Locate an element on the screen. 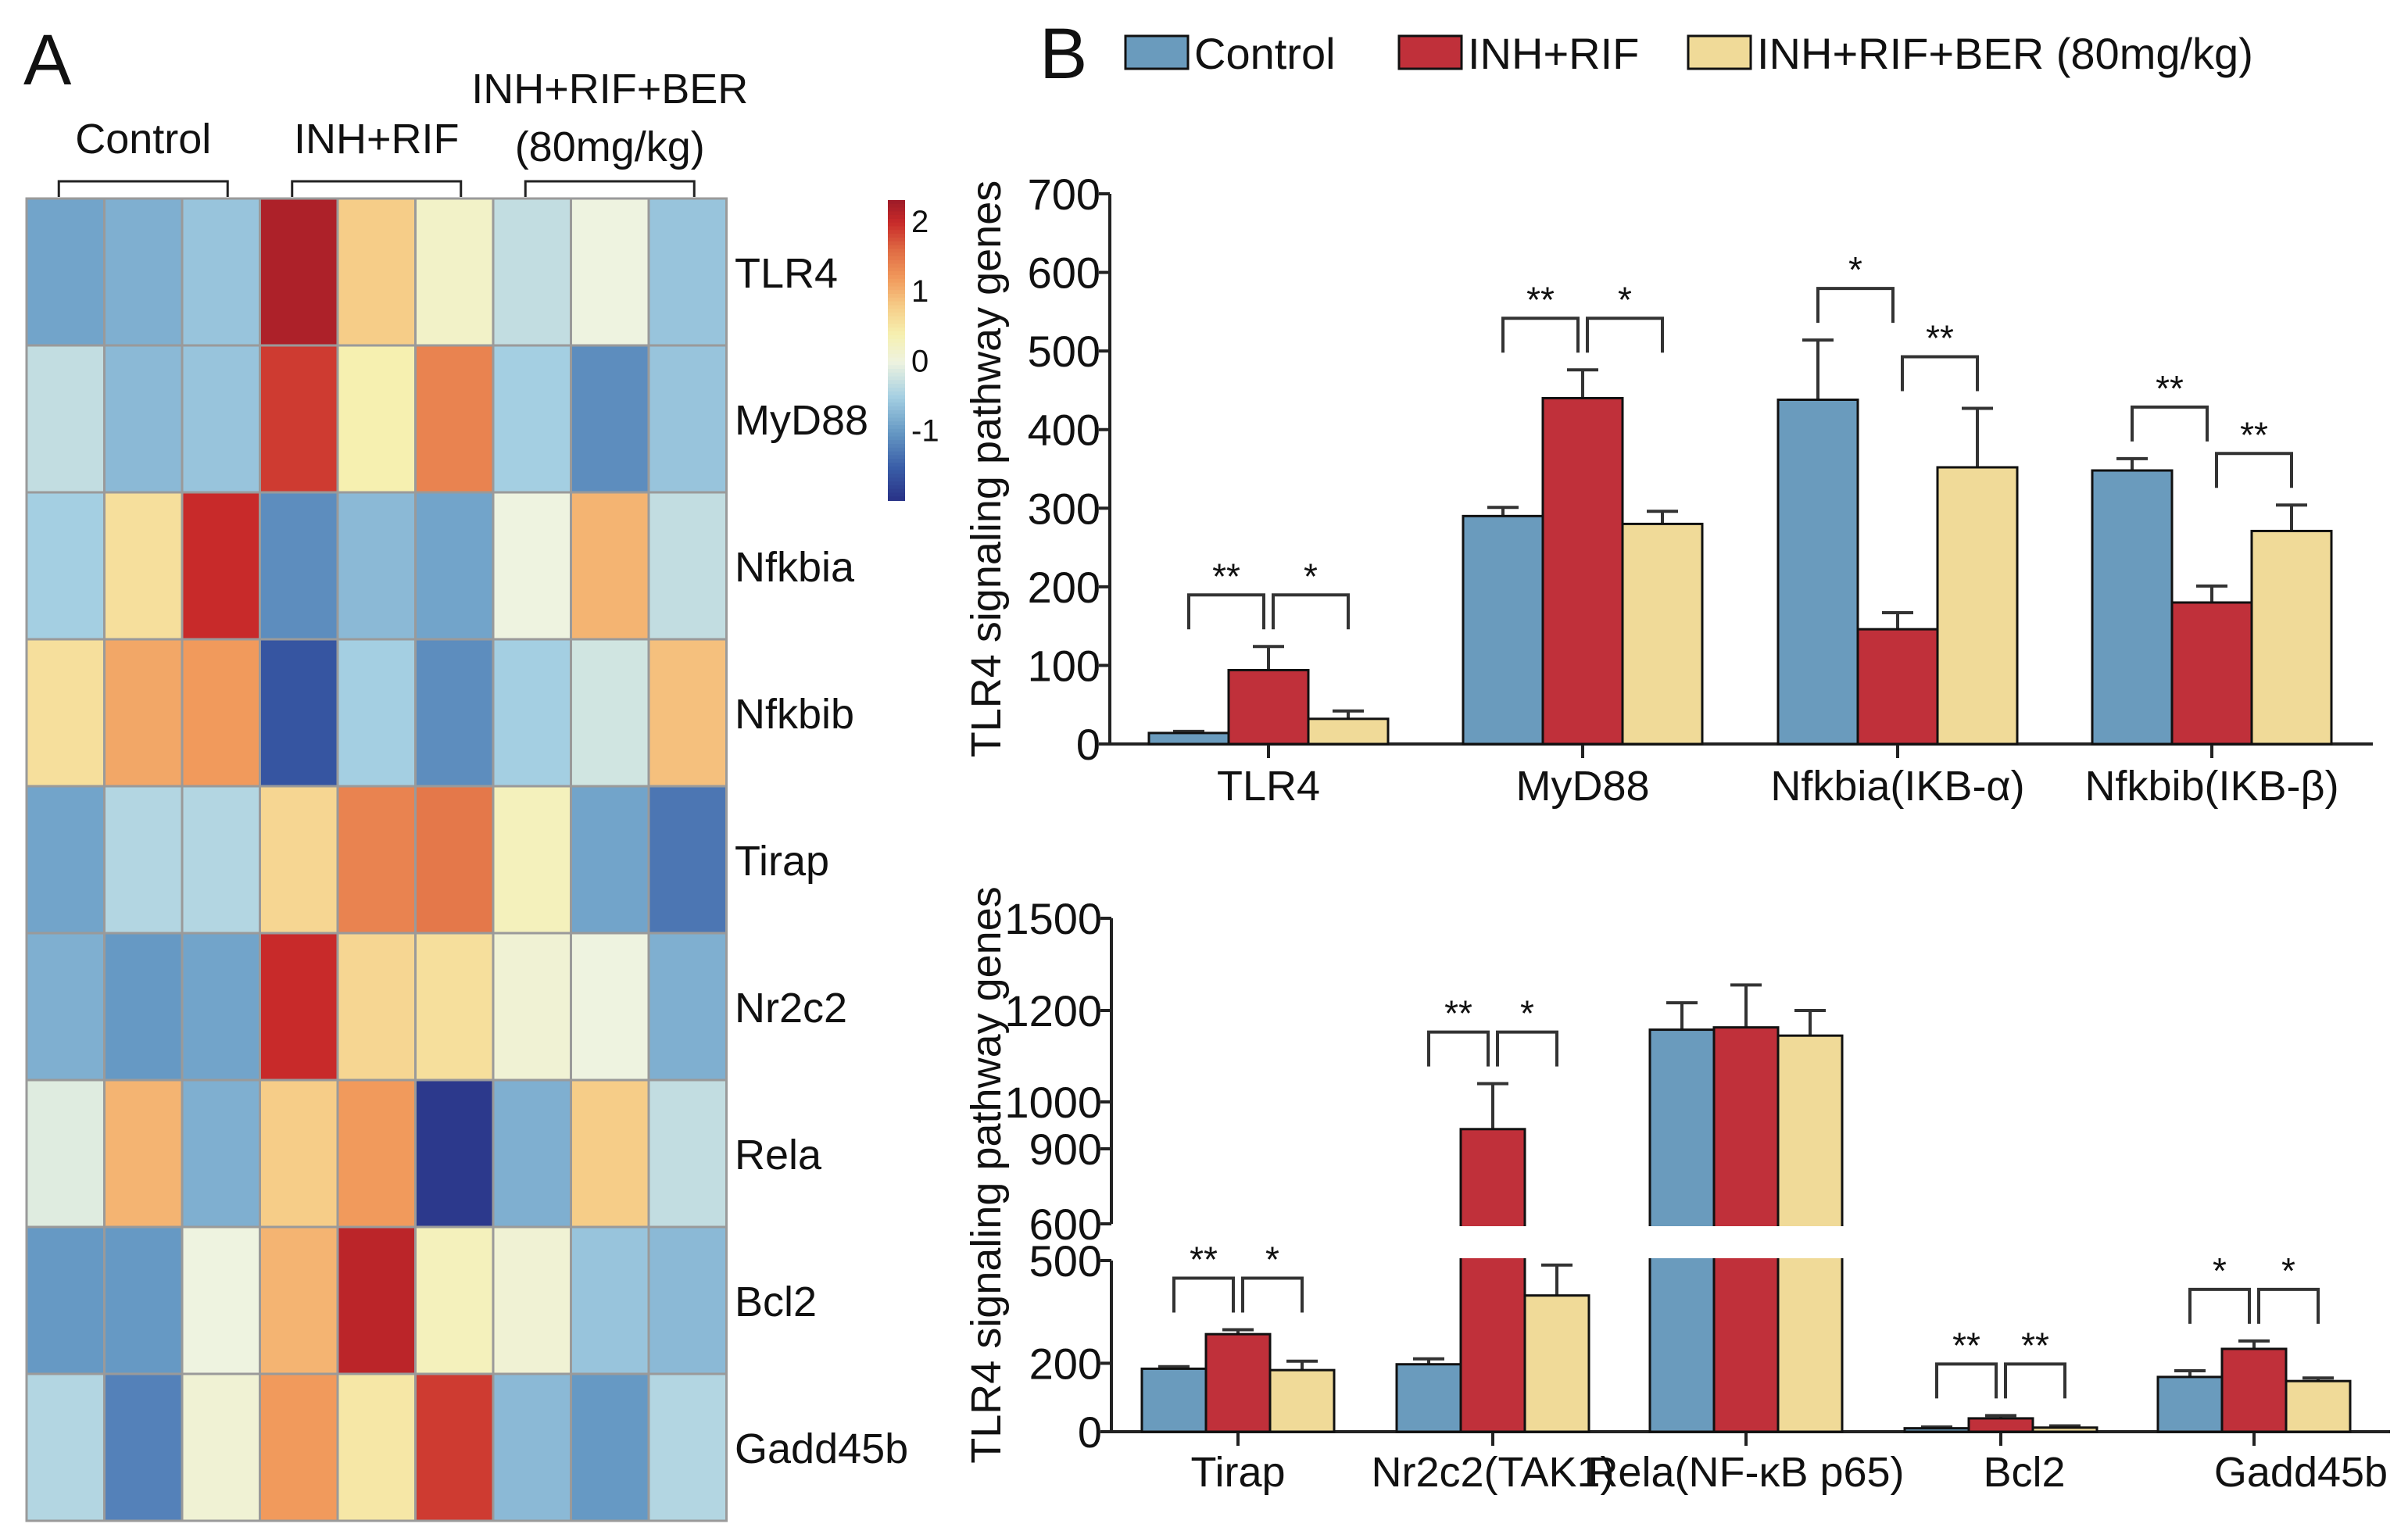  heatmap-row-label: Nr2c2 is located at coordinates (791, 1008).